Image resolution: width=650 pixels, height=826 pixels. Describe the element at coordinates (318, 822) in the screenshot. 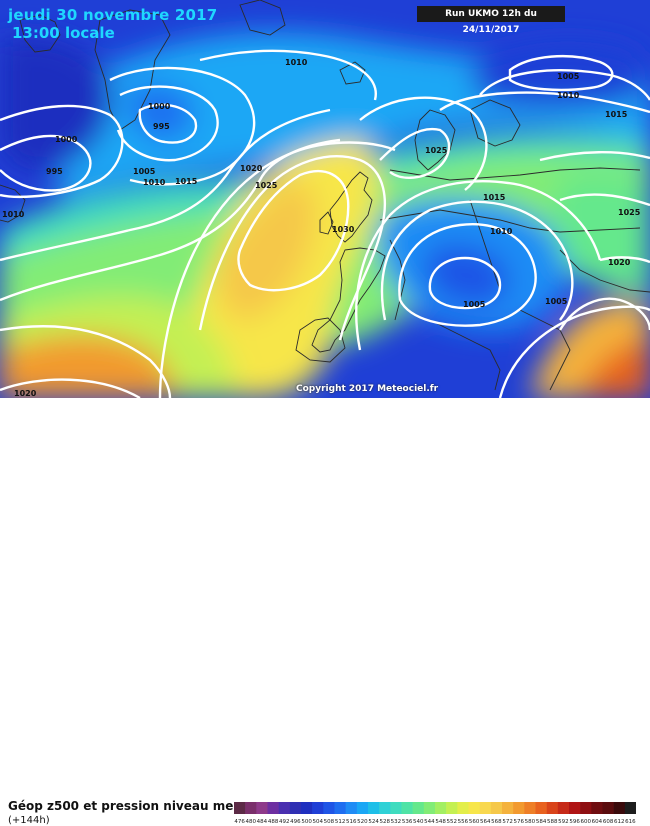

I see `scale-tick-label: 504` at that location.